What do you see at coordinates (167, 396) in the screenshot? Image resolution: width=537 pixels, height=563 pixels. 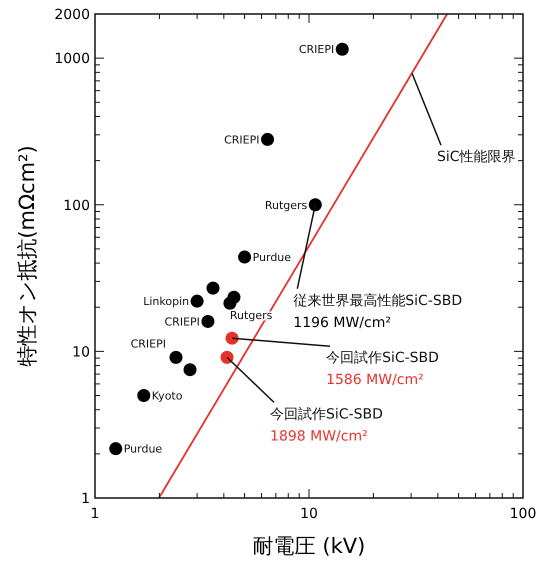 I see `annotation: Kyoto` at bounding box center [167, 396].